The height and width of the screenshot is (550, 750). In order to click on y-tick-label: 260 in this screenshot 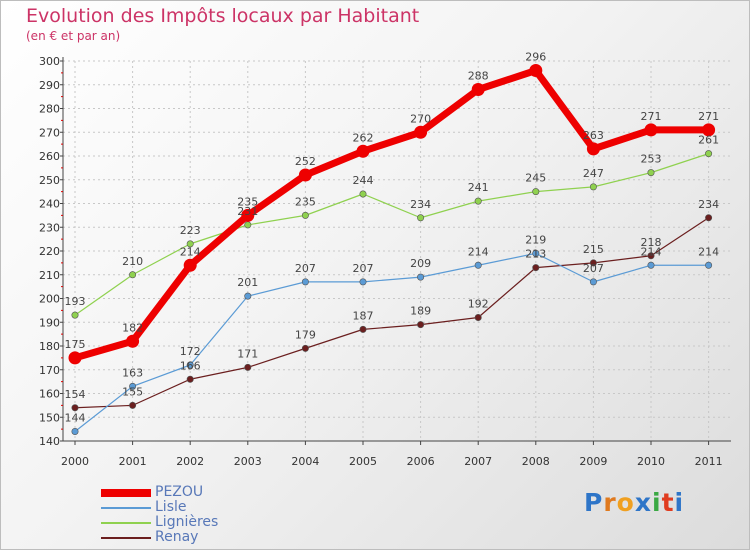, I will do `click(49, 156)`.